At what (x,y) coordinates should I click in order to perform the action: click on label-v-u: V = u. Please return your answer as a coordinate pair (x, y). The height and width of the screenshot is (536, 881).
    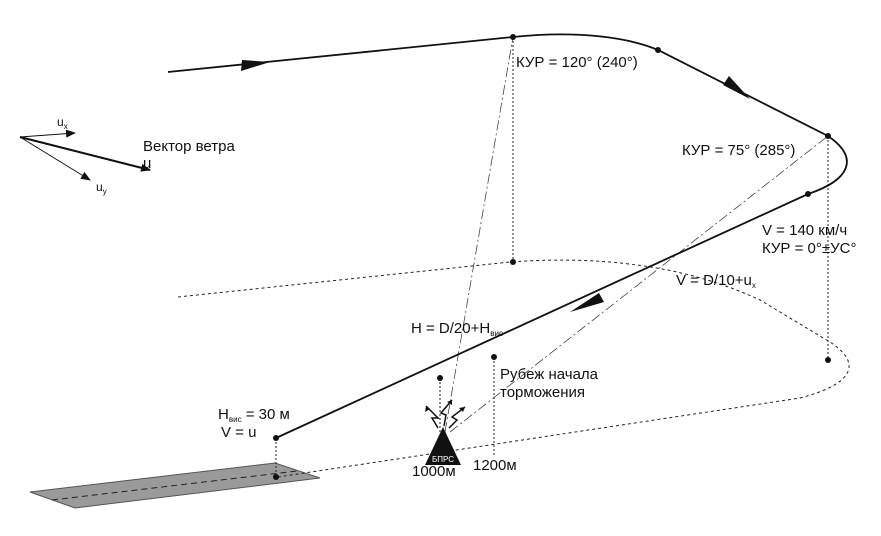
    Looking at the image, I should click on (239, 432).